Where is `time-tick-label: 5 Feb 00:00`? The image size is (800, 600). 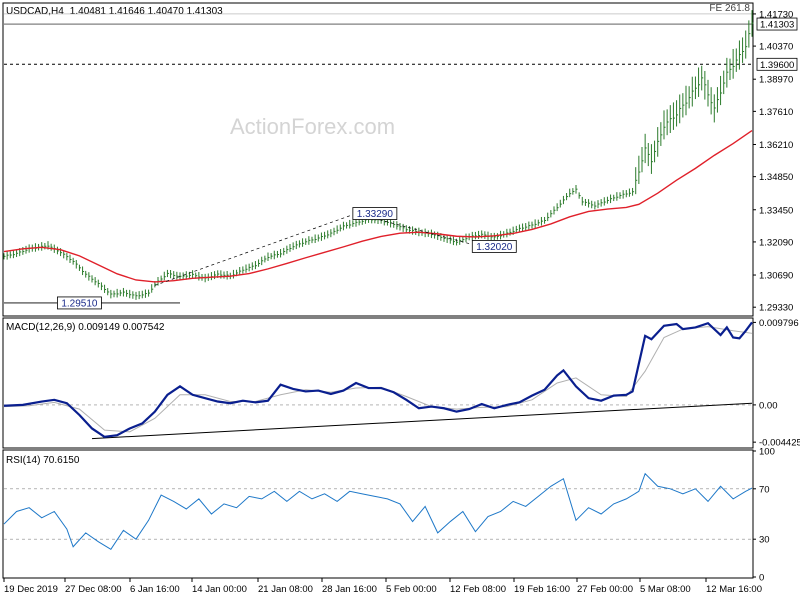 time-tick-label: 5 Feb 00:00 is located at coordinates (411, 589).